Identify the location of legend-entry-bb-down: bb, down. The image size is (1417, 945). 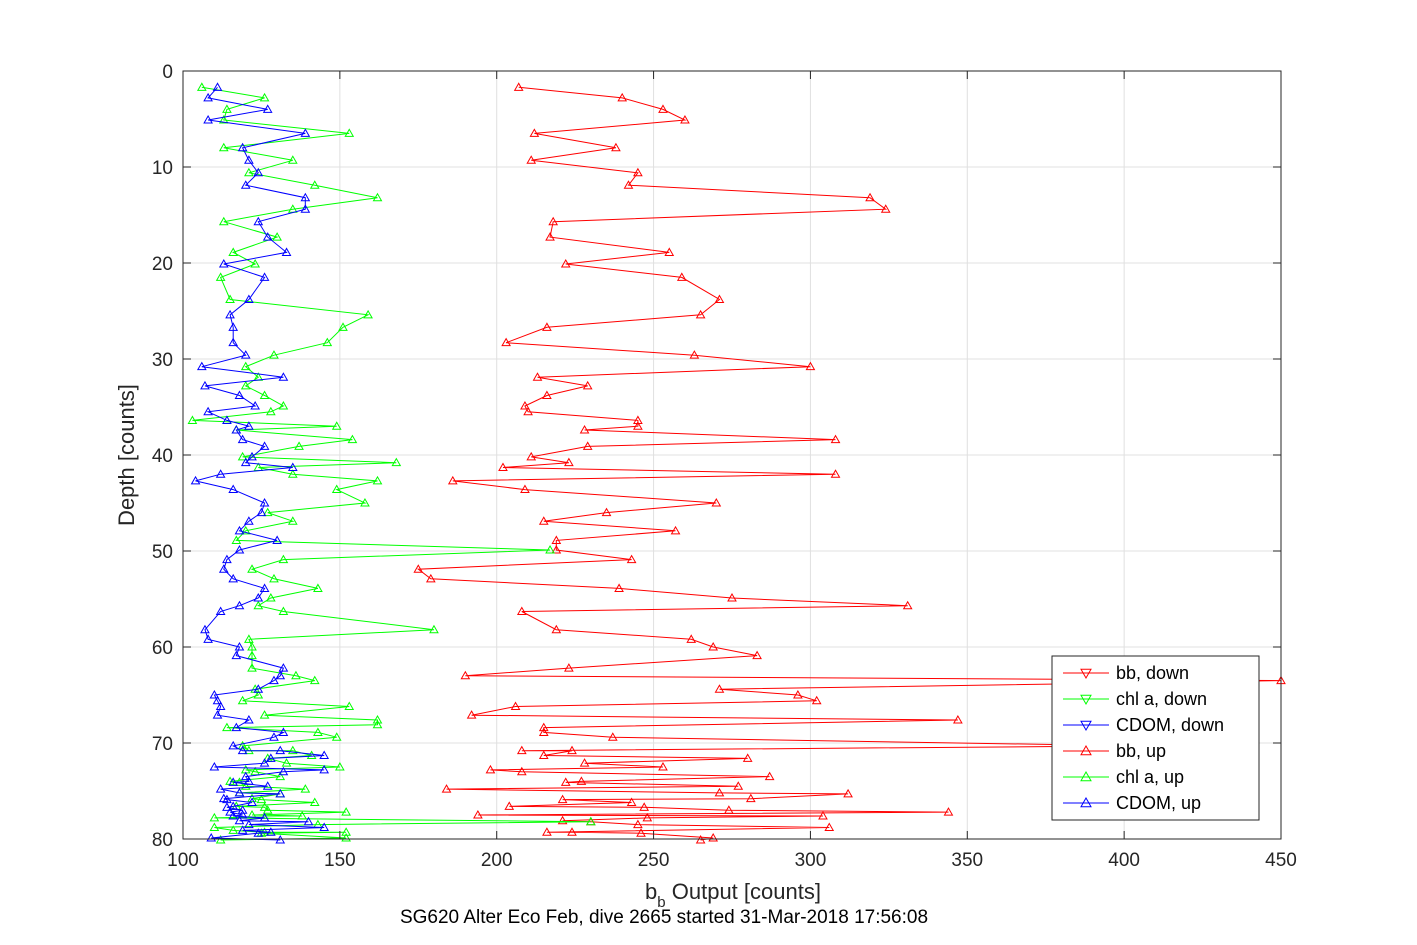
(1126, 673).